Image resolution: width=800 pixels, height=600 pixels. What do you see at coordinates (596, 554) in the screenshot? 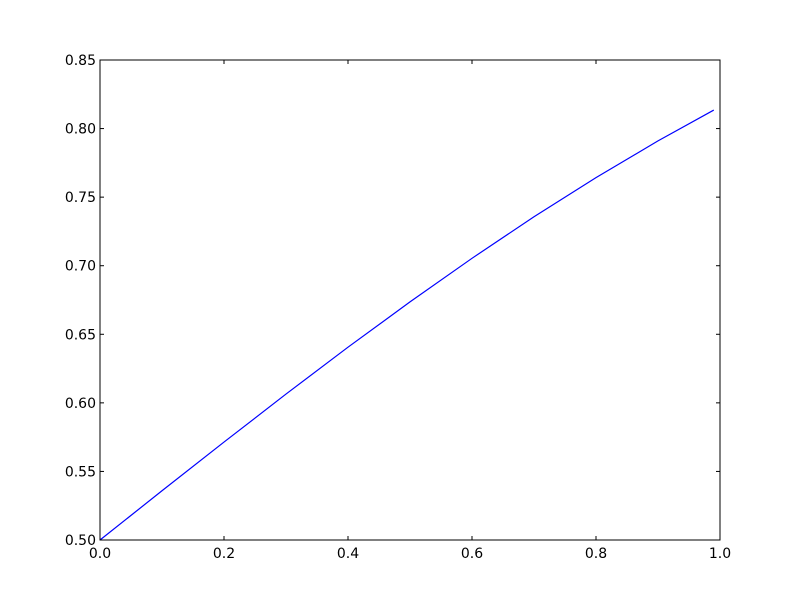
I see `x-tick-label: 0.8` at bounding box center [596, 554].